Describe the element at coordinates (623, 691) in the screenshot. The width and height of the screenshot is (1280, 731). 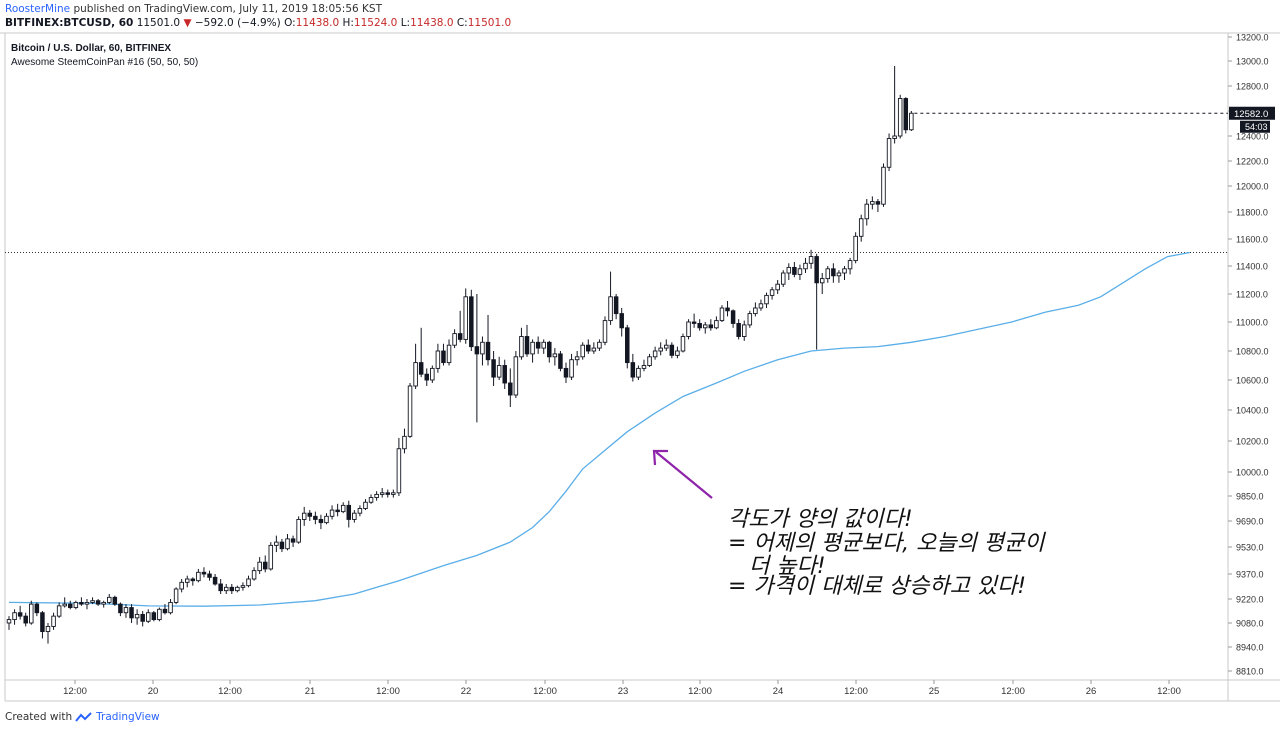
I see `x-tick-label: 23` at that location.